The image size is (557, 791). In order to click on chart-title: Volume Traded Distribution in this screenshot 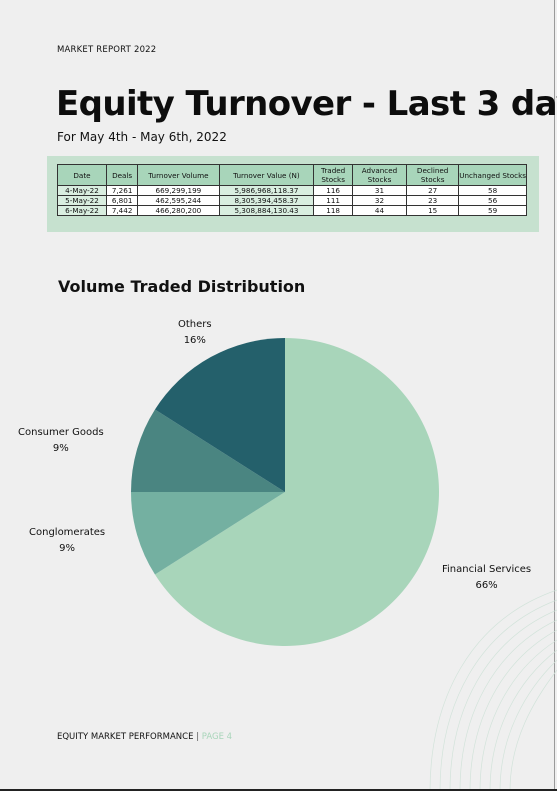, I will do `click(182, 286)`.